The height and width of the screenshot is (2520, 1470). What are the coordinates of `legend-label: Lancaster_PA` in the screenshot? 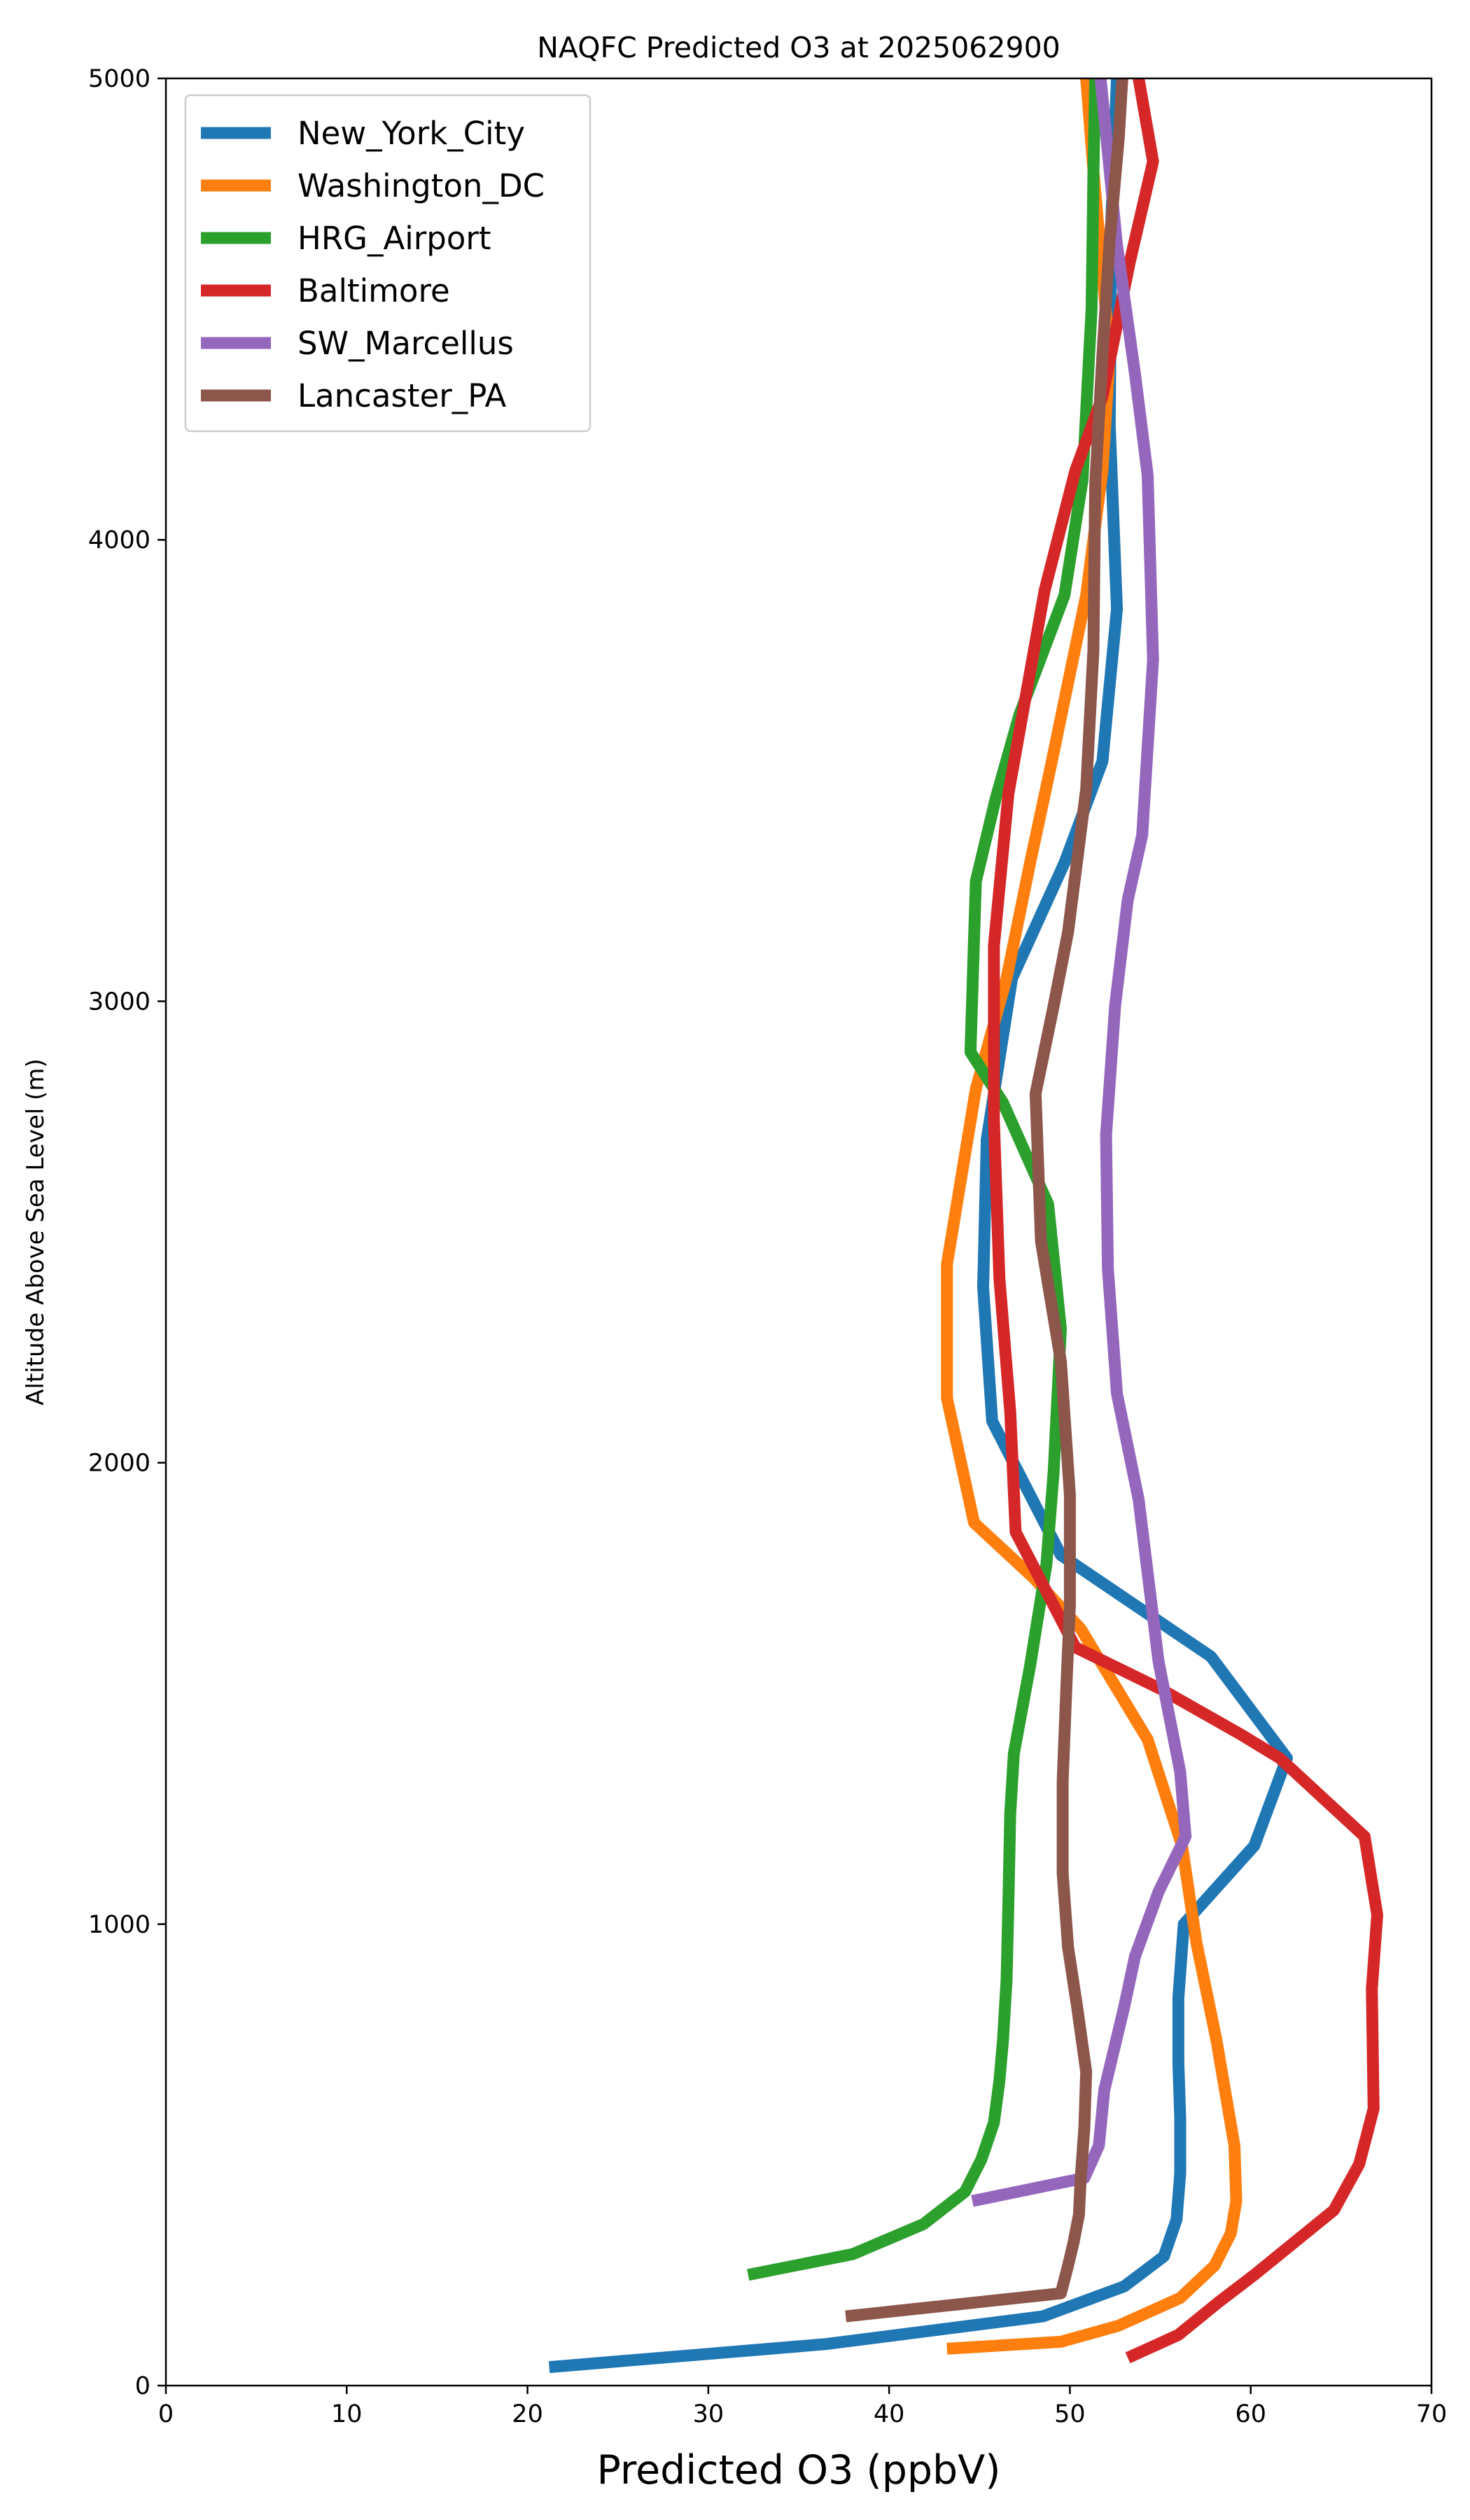 It's located at (402, 395).